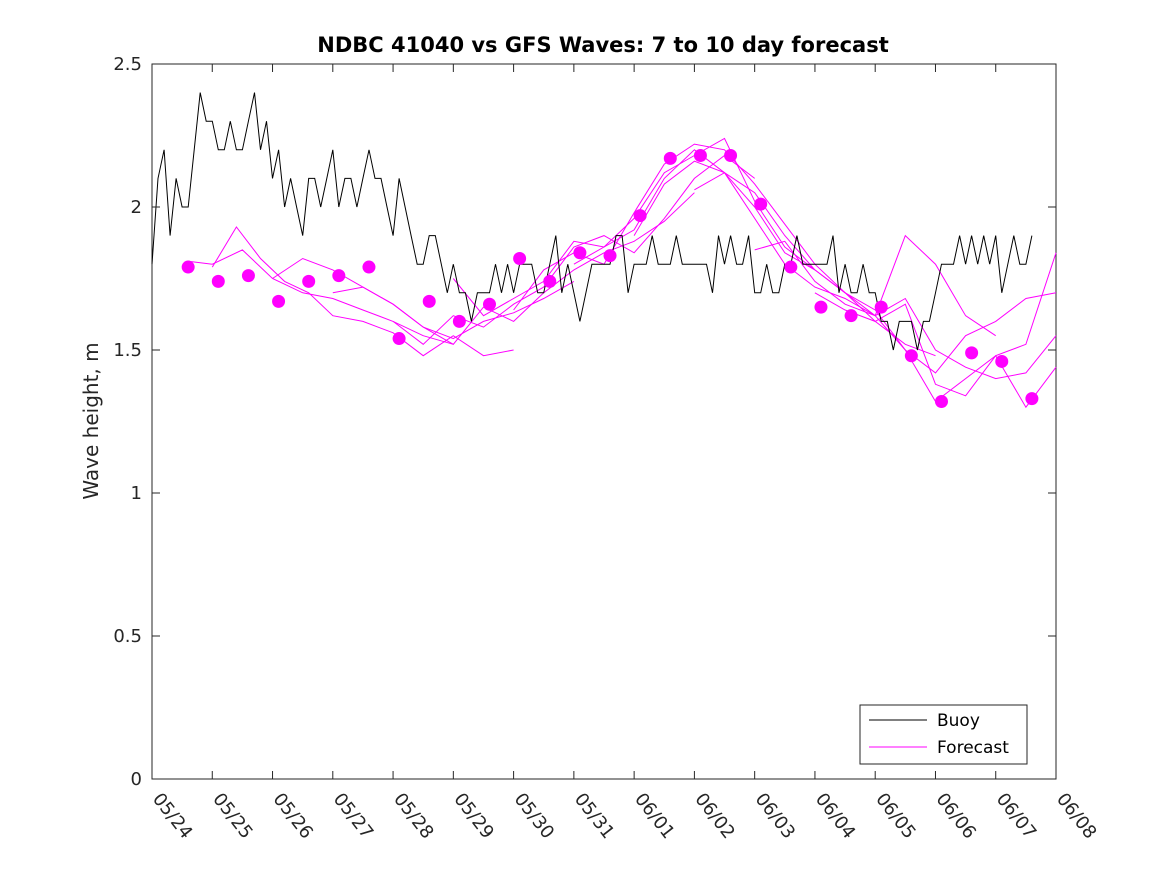 This screenshot has height=875, width=1167. Describe the element at coordinates (127, 64) in the screenshot. I see `y-tick-label: 2.5` at that location.